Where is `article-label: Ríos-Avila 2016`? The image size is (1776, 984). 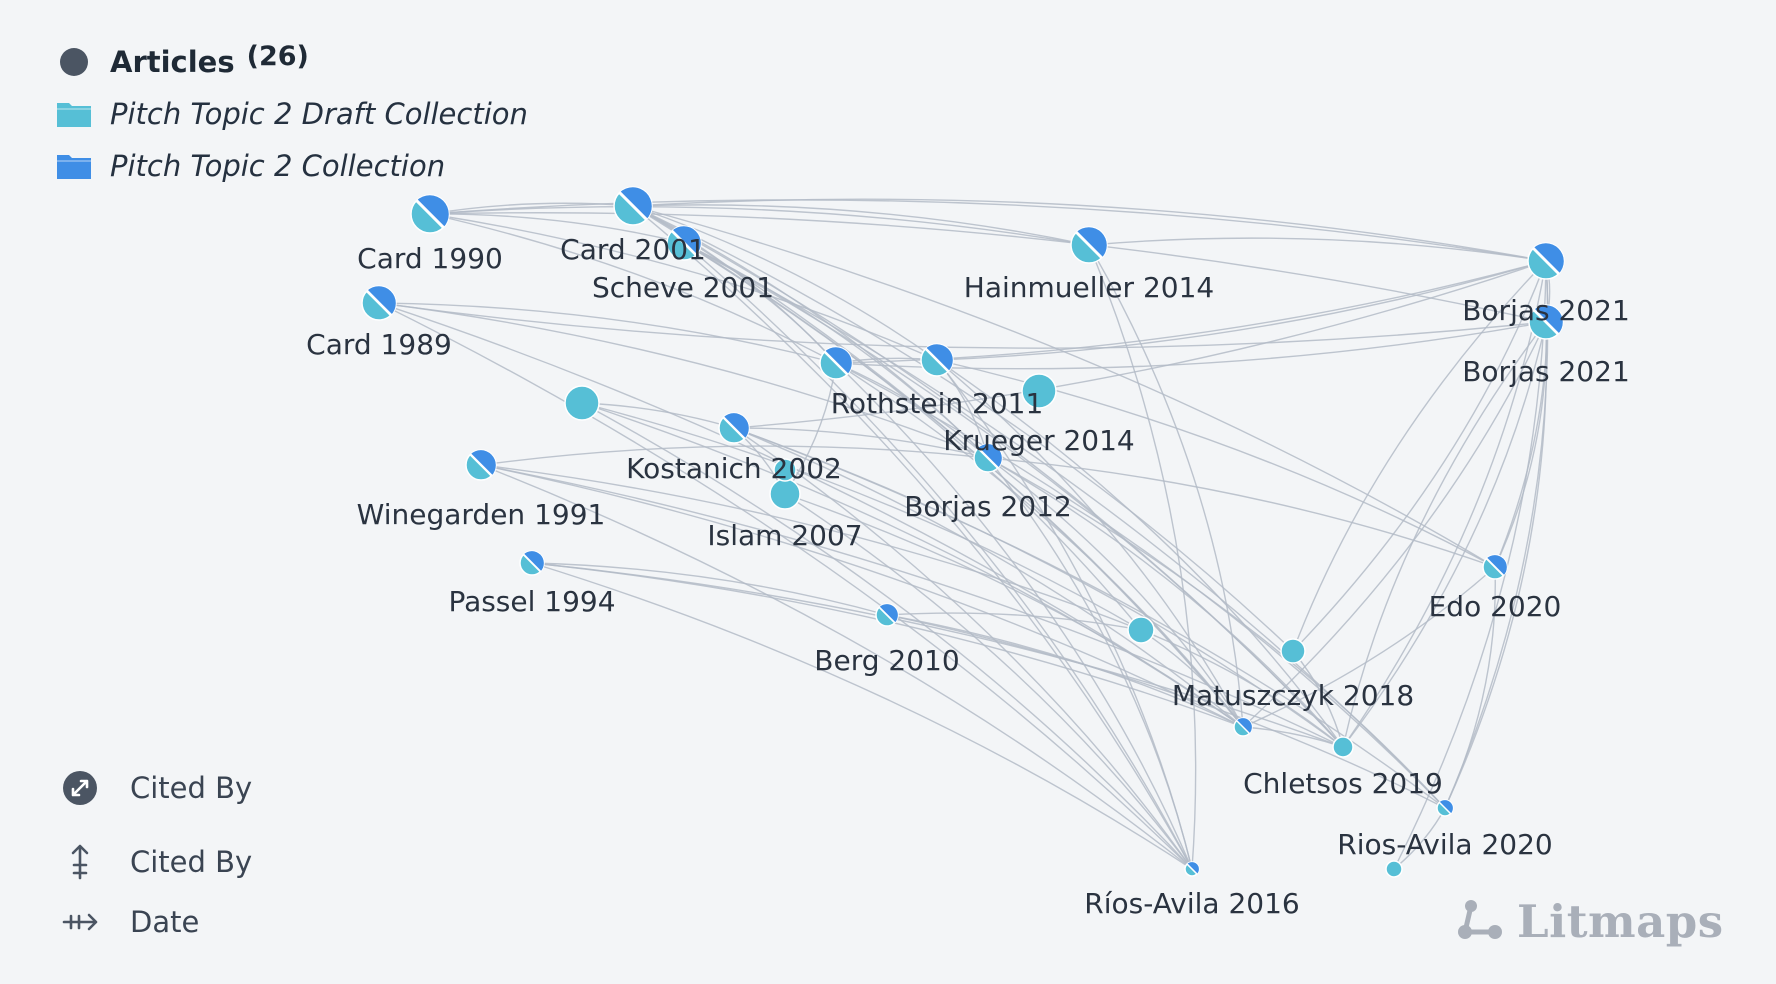
article-label: Ríos-Avila 2016 is located at coordinates (1191, 903).